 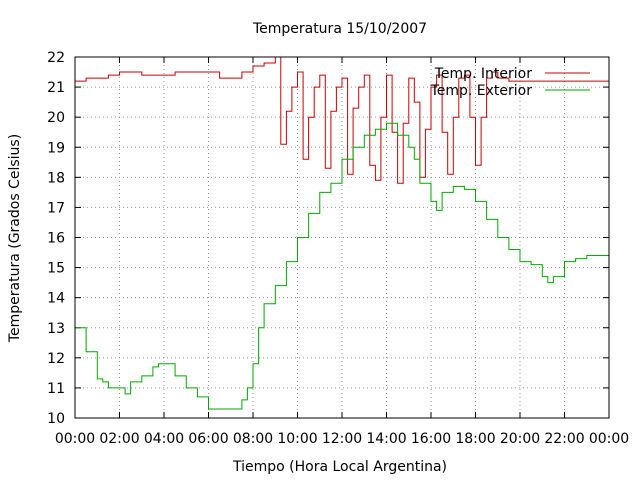 I want to click on y-axis-label: Temperatura (Grados Celsius), so click(x=15, y=238).